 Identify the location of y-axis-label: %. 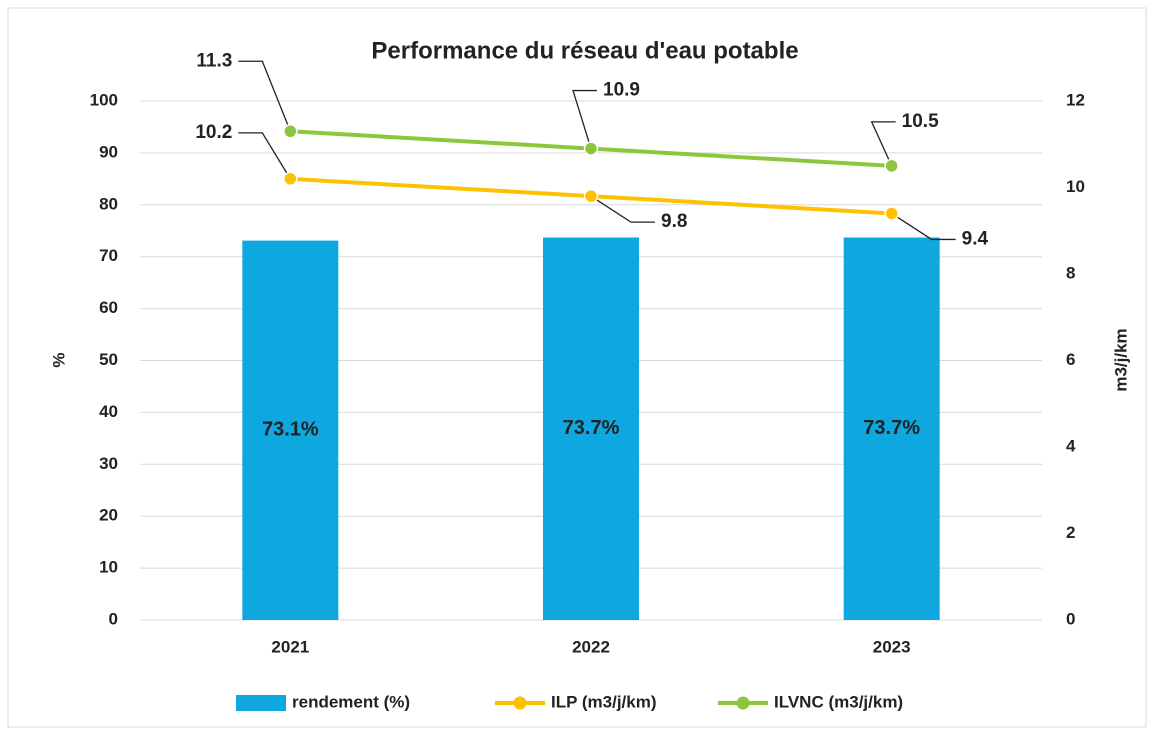
(58, 359).